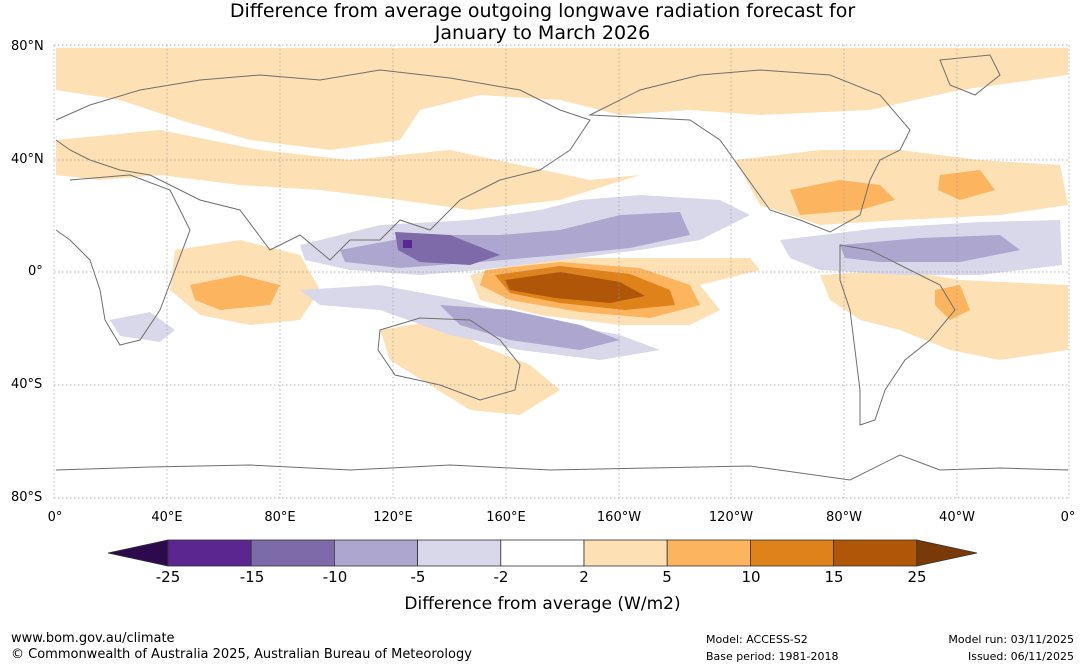  What do you see at coordinates (619, 517) in the screenshot?
I see `lon-label-160w: 160°W` at bounding box center [619, 517].